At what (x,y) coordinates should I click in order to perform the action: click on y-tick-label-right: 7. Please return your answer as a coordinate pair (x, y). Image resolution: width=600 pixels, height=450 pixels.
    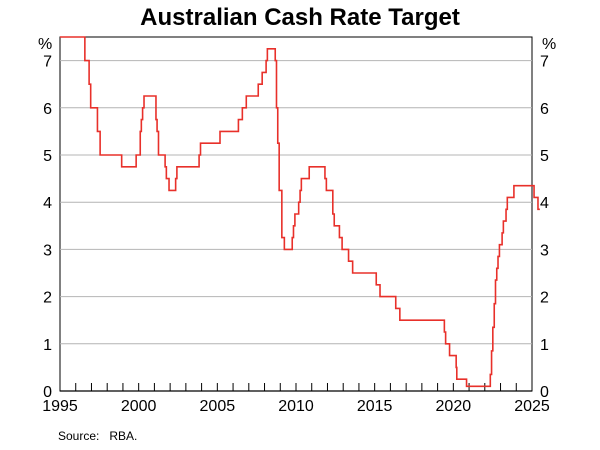
    Looking at the image, I should click on (544, 62).